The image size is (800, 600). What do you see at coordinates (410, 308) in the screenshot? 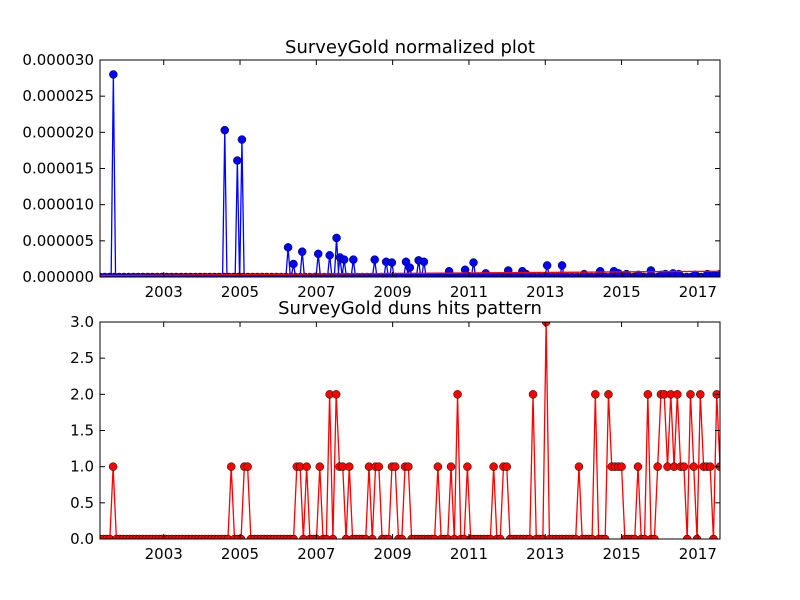
I see `chart-title: SurveyGold duns hits pattern` at bounding box center [410, 308].